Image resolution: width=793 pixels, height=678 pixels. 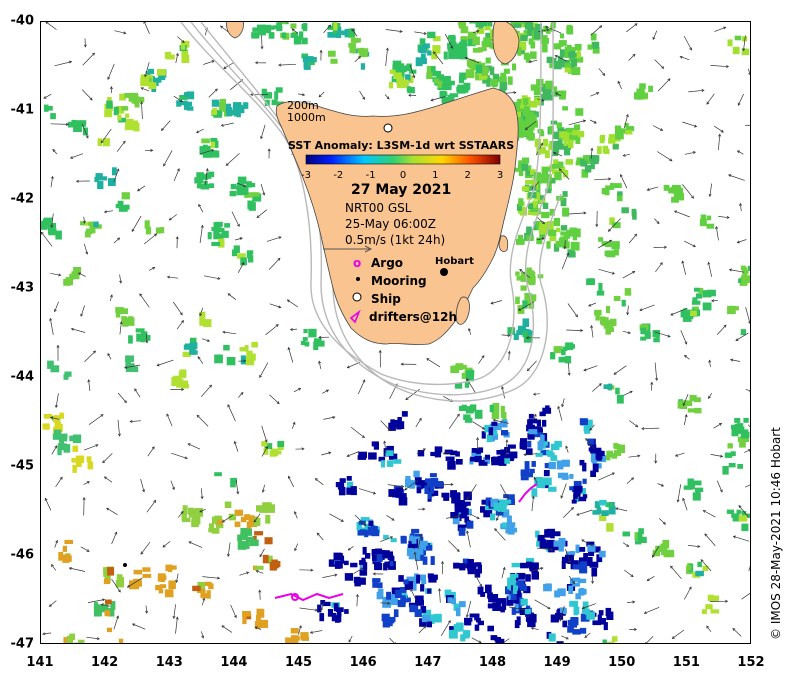 I want to click on y-tick-label: -40, so click(x=22, y=21).